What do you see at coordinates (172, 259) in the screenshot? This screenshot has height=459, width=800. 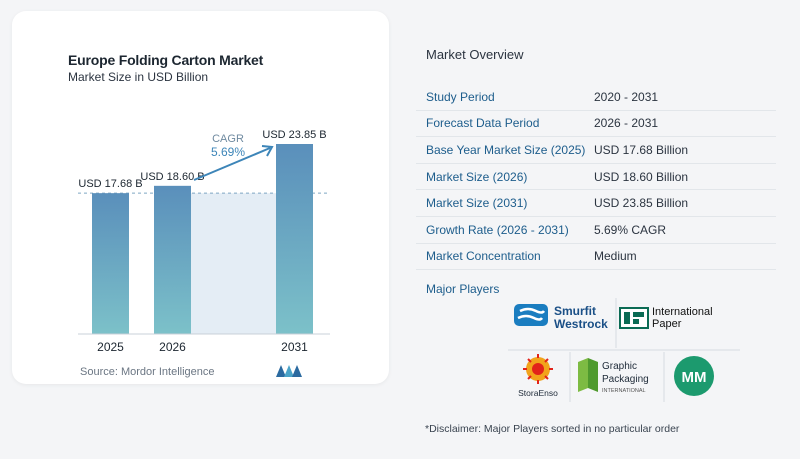 I see `bar-2026` at bounding box center [172, 259].